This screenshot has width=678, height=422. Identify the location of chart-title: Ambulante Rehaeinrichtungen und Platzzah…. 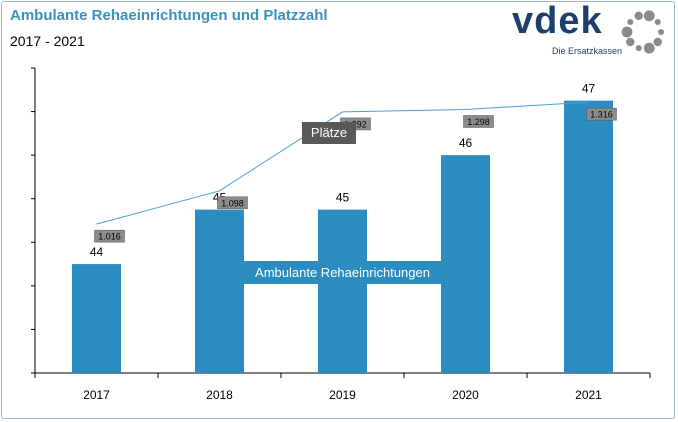
(169, 15).